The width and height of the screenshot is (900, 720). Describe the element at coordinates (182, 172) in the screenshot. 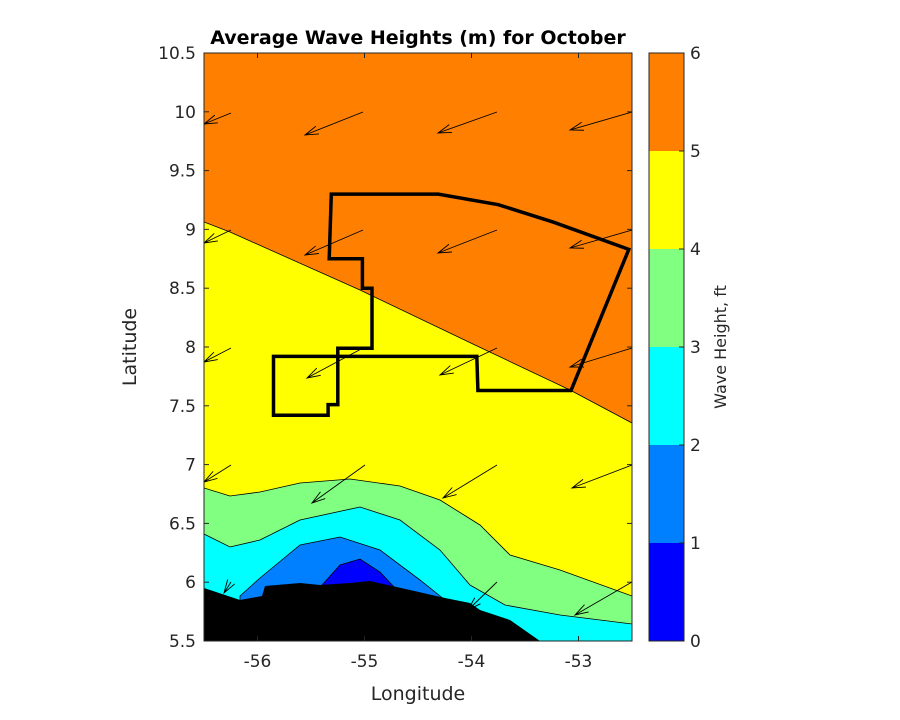

I see `y-tick-label: 9.5` at that location.